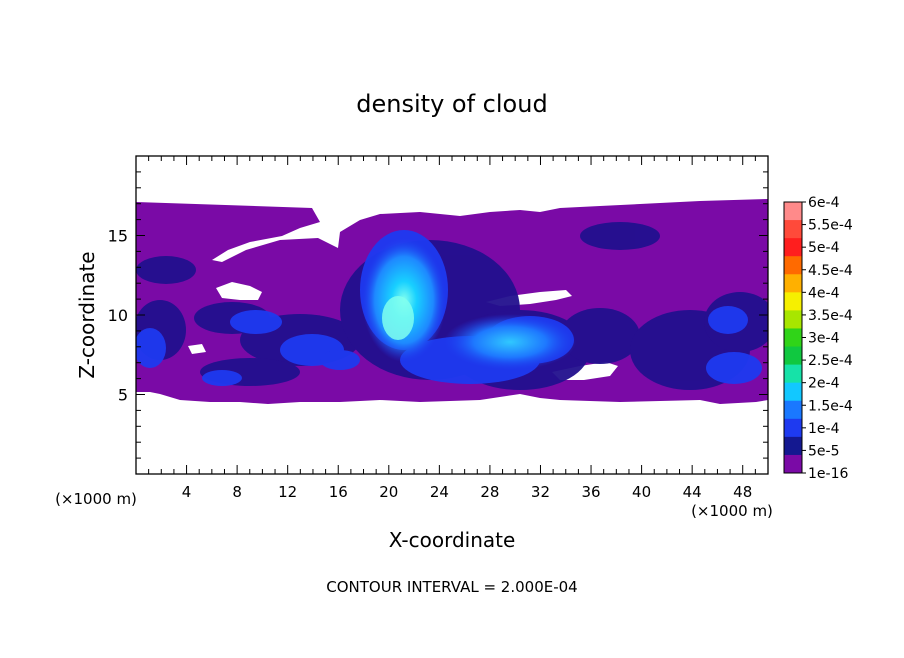 The width and height of the screenshot is (904, 658). Describe the element at coordinates (830, 271) in the screenshot. I see `colorbar-label: 4.5e-4` at that location.